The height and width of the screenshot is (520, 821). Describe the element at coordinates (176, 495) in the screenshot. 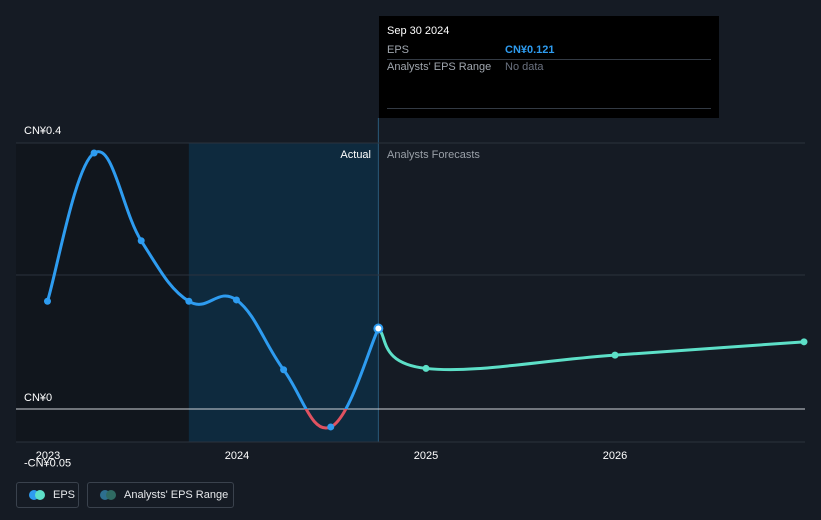

I see `legend-range-label: Analysts' EPS Range` at that location.